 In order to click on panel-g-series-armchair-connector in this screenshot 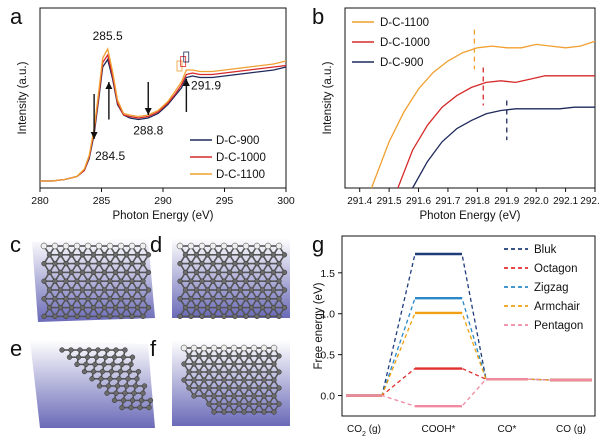, I will do `click(469, 354)`.